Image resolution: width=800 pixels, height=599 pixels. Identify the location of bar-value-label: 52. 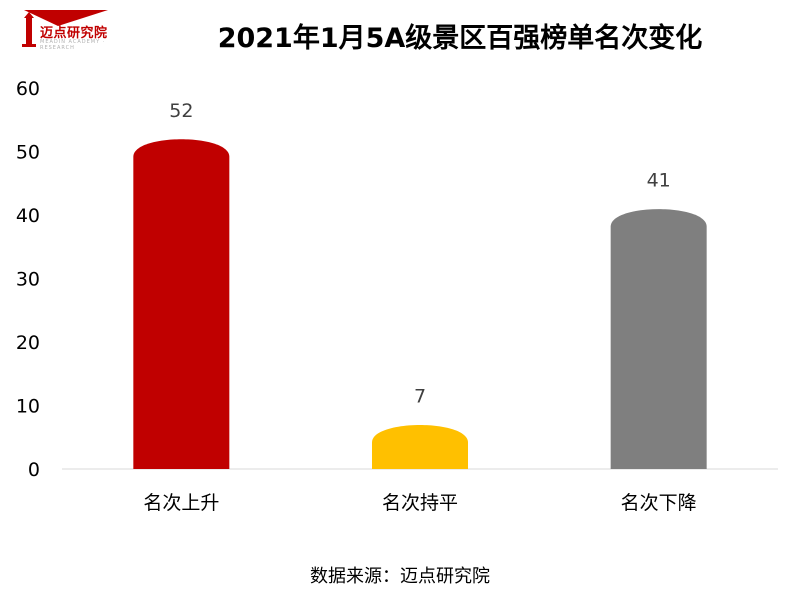
(181, 111).